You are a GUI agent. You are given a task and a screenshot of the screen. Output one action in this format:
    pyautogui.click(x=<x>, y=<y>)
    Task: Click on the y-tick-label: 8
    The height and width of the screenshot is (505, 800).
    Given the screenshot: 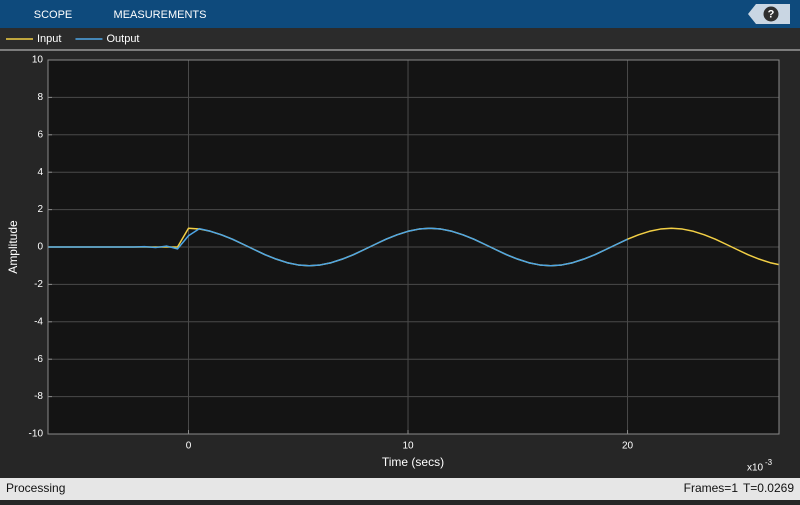 What is the action you would take?
    pyautogui.click(x=40, y=97)
    